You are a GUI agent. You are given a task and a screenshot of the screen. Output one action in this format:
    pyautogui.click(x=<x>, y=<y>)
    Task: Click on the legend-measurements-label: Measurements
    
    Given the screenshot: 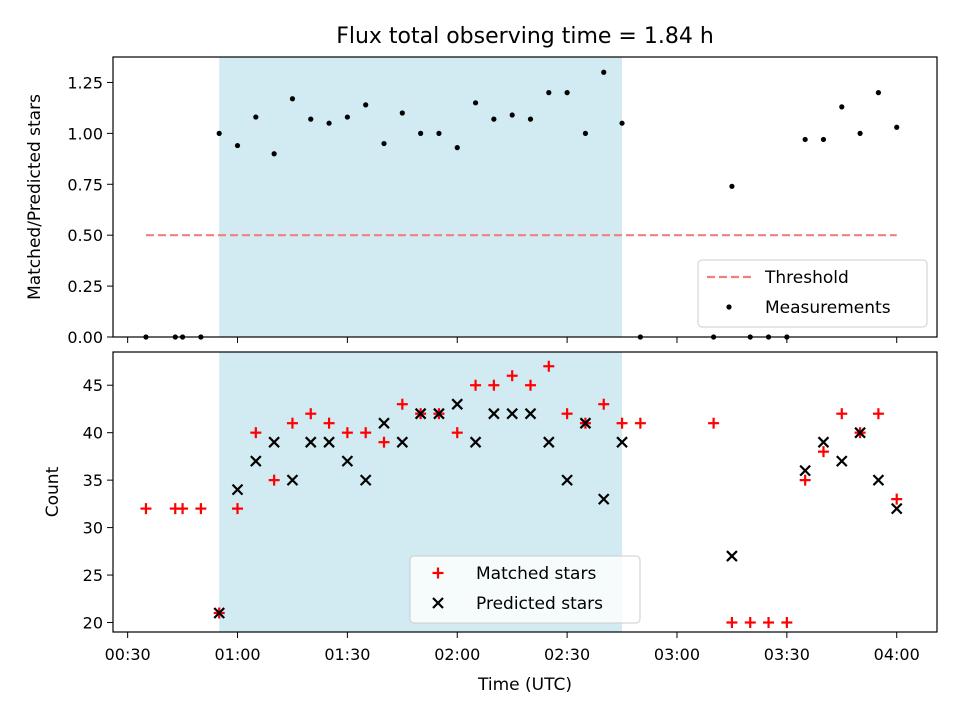 What is the action you would take?
    pyautogui.click(x=828, y=308)
    